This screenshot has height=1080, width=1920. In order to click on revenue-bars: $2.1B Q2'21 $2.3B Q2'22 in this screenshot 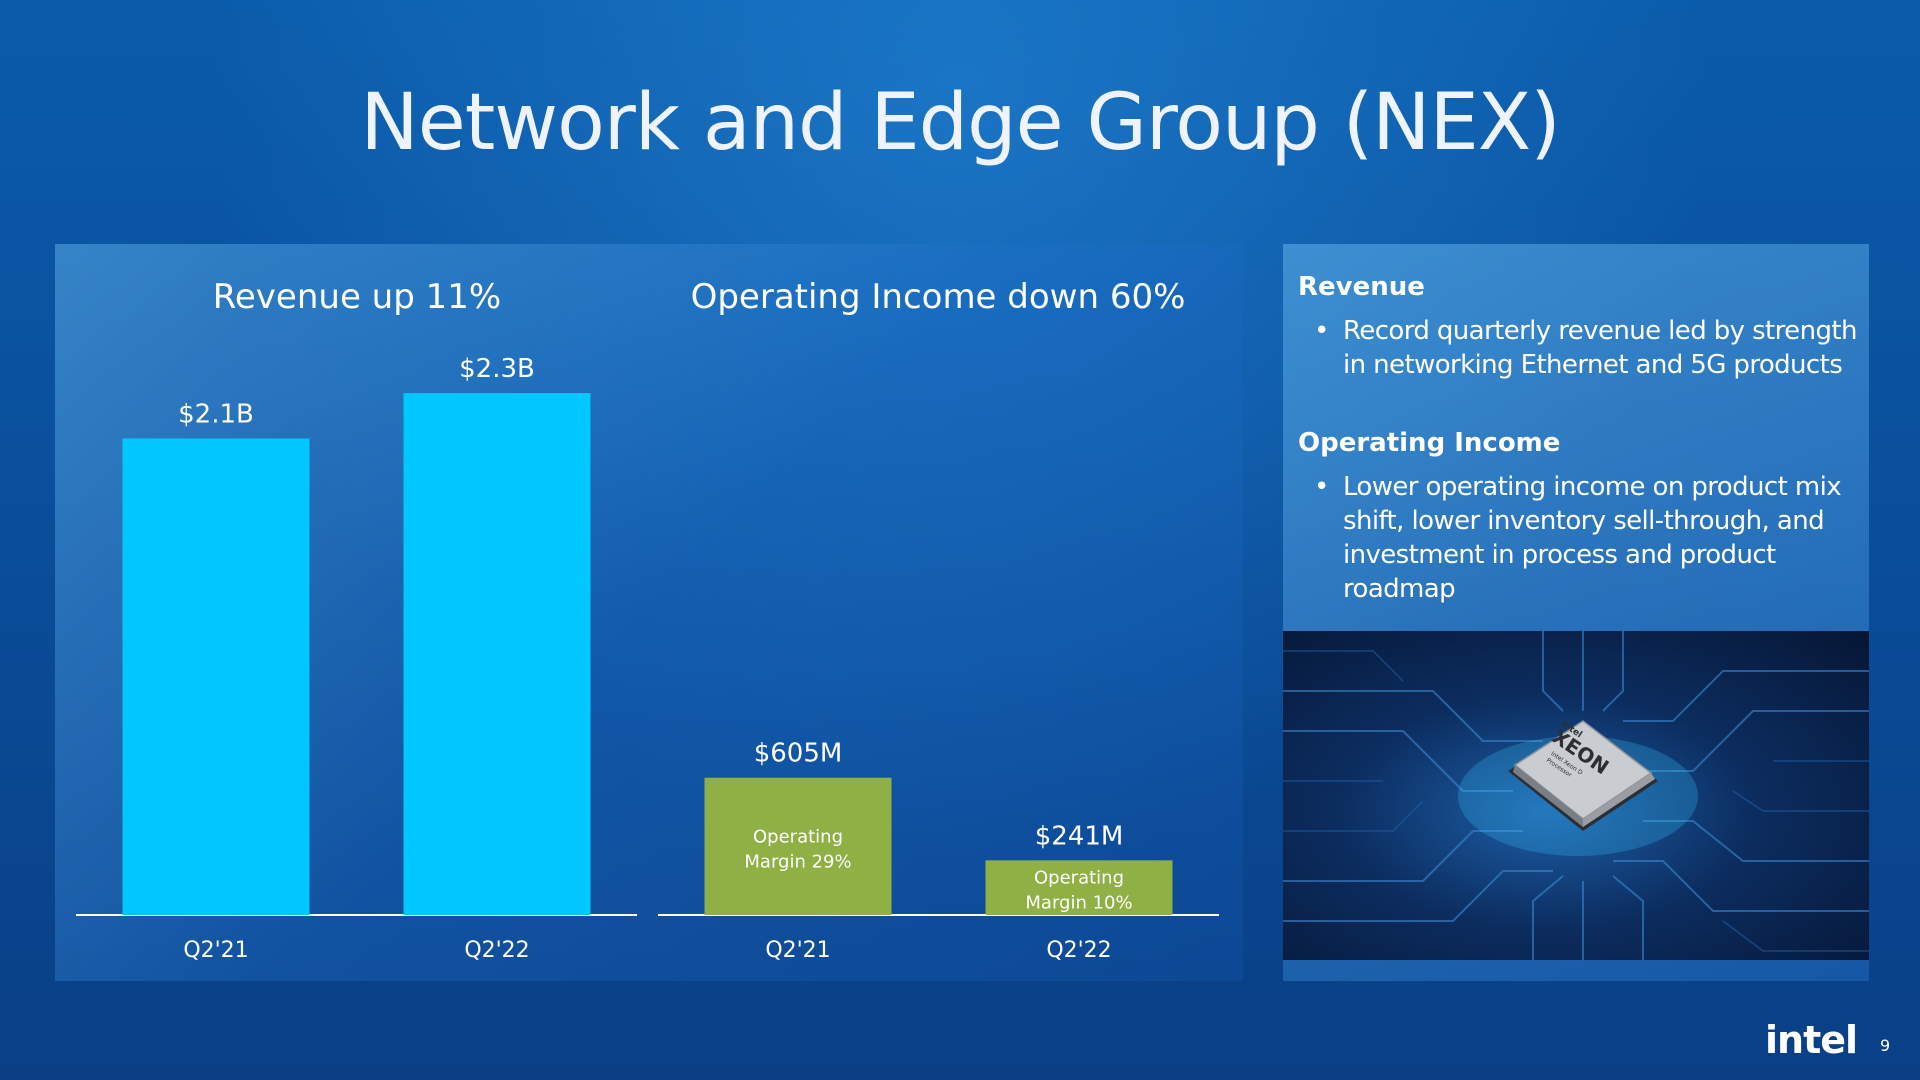, I will do `click(356, 658)`.